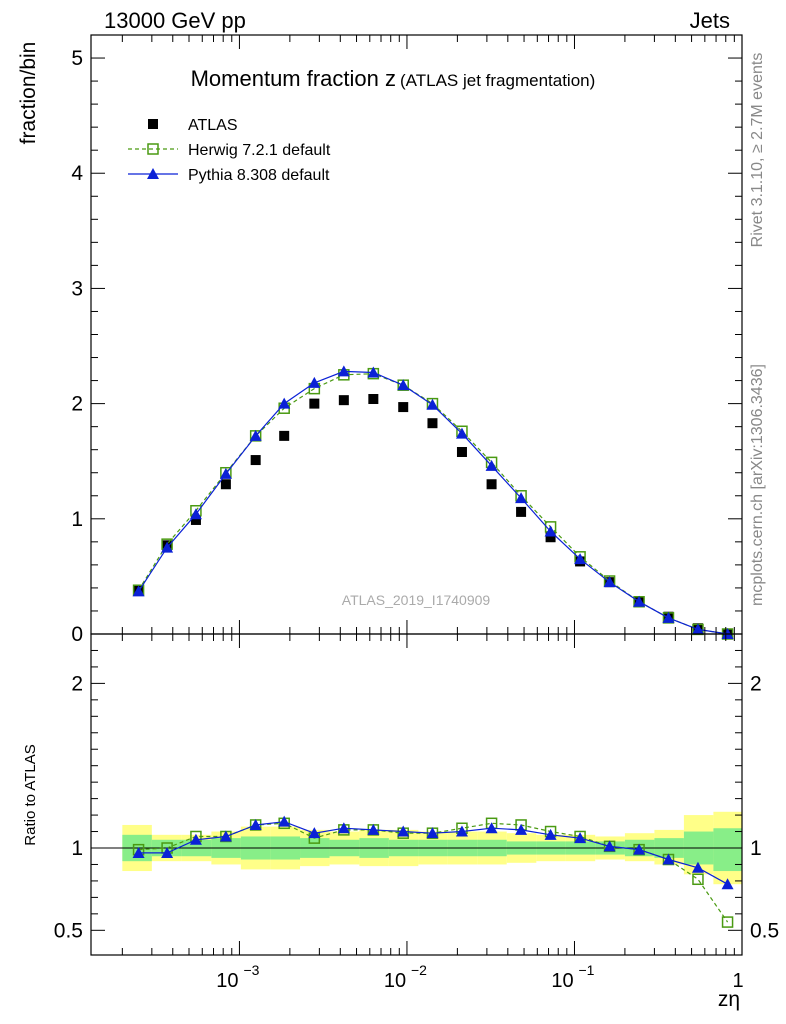 The height and width of the screenshot is (1024, 786). Describe the element at coordinates (153, 124) in the screenshot. I see `legend-atlas-marker` at that location.